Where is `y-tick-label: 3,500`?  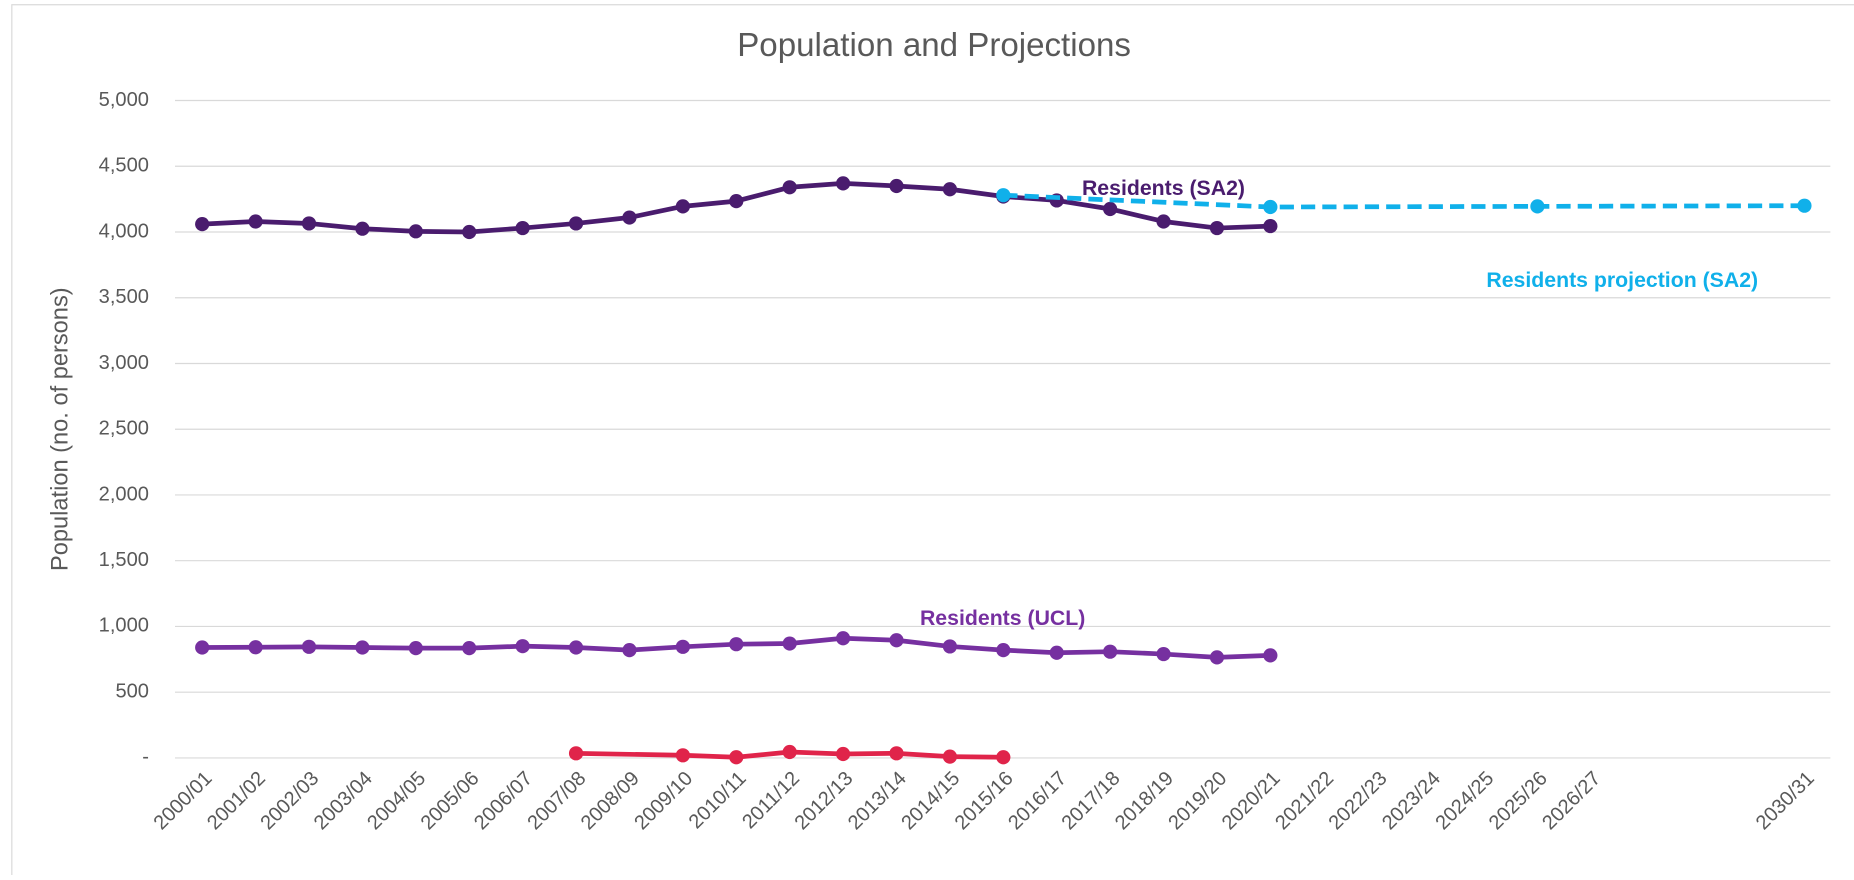 y-tick-label: 3,500 is located at coordinates (124, 297).